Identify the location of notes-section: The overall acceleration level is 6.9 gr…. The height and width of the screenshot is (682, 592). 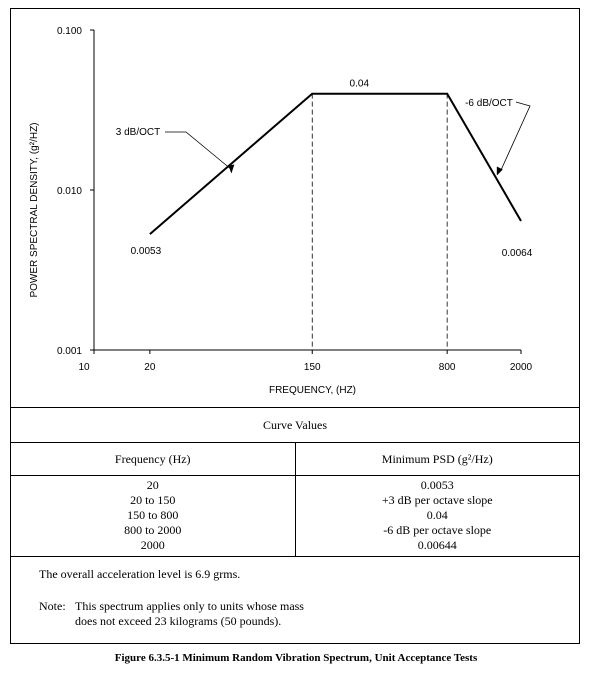
(295, 593).